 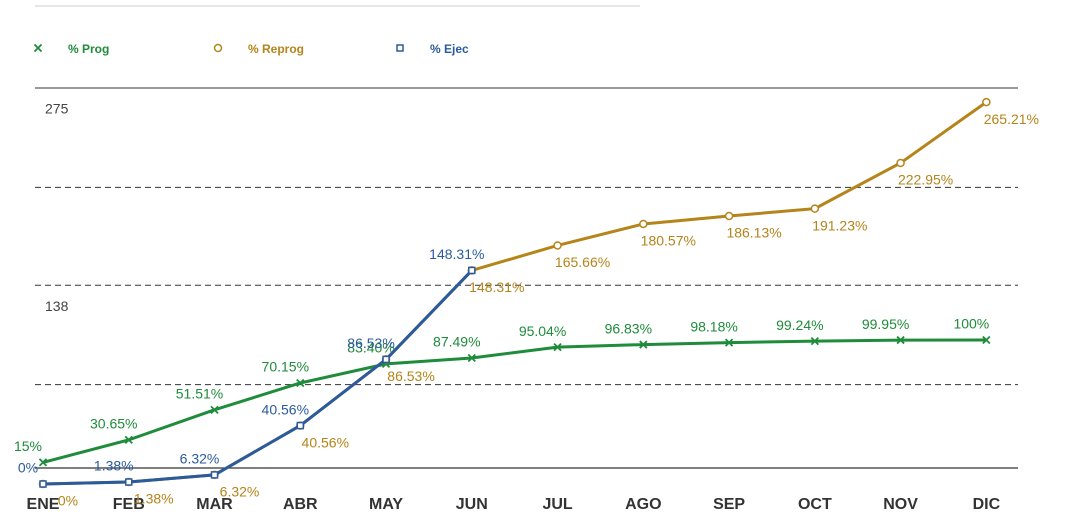 I want to click on legend-label: % Reprog, so click(x=276, y=49).